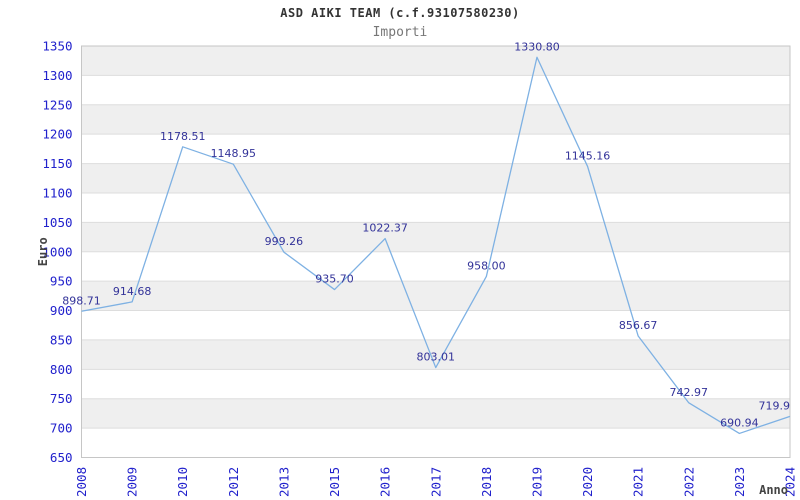 The width and height of the screenshot is (800, 500). I want to click on y-tick-label: 1100, so click(57, 192).